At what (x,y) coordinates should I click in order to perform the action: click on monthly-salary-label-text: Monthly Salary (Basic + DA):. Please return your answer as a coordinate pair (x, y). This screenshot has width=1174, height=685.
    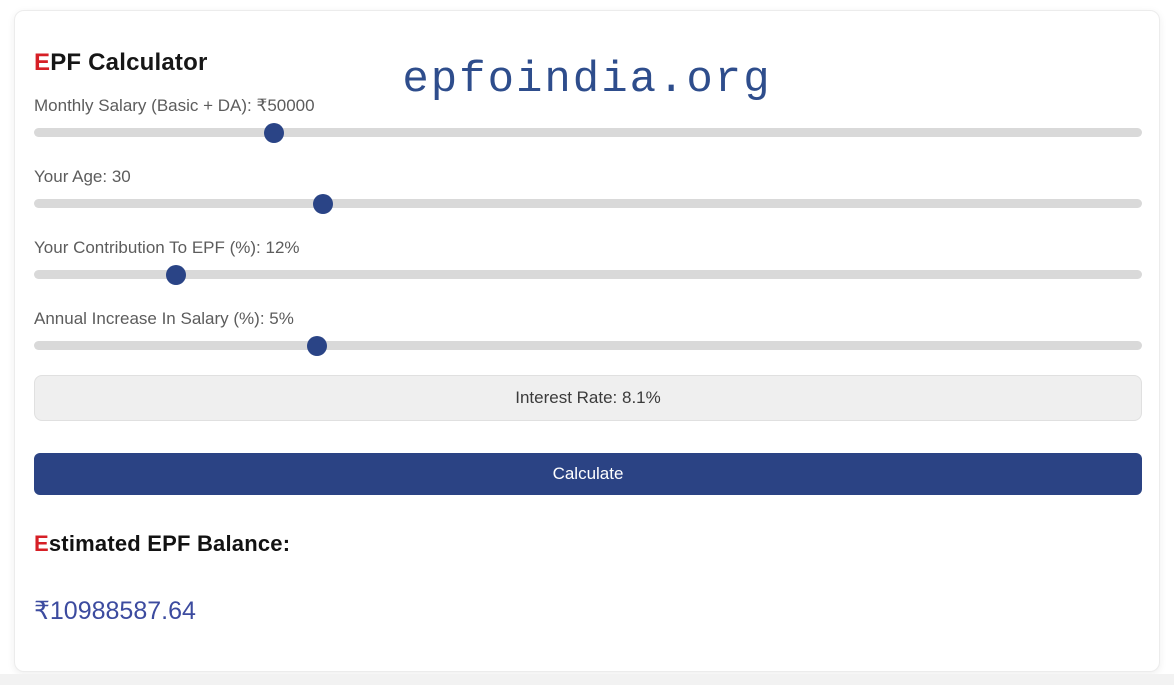
    Looking at the image, I should click on (145, 105).